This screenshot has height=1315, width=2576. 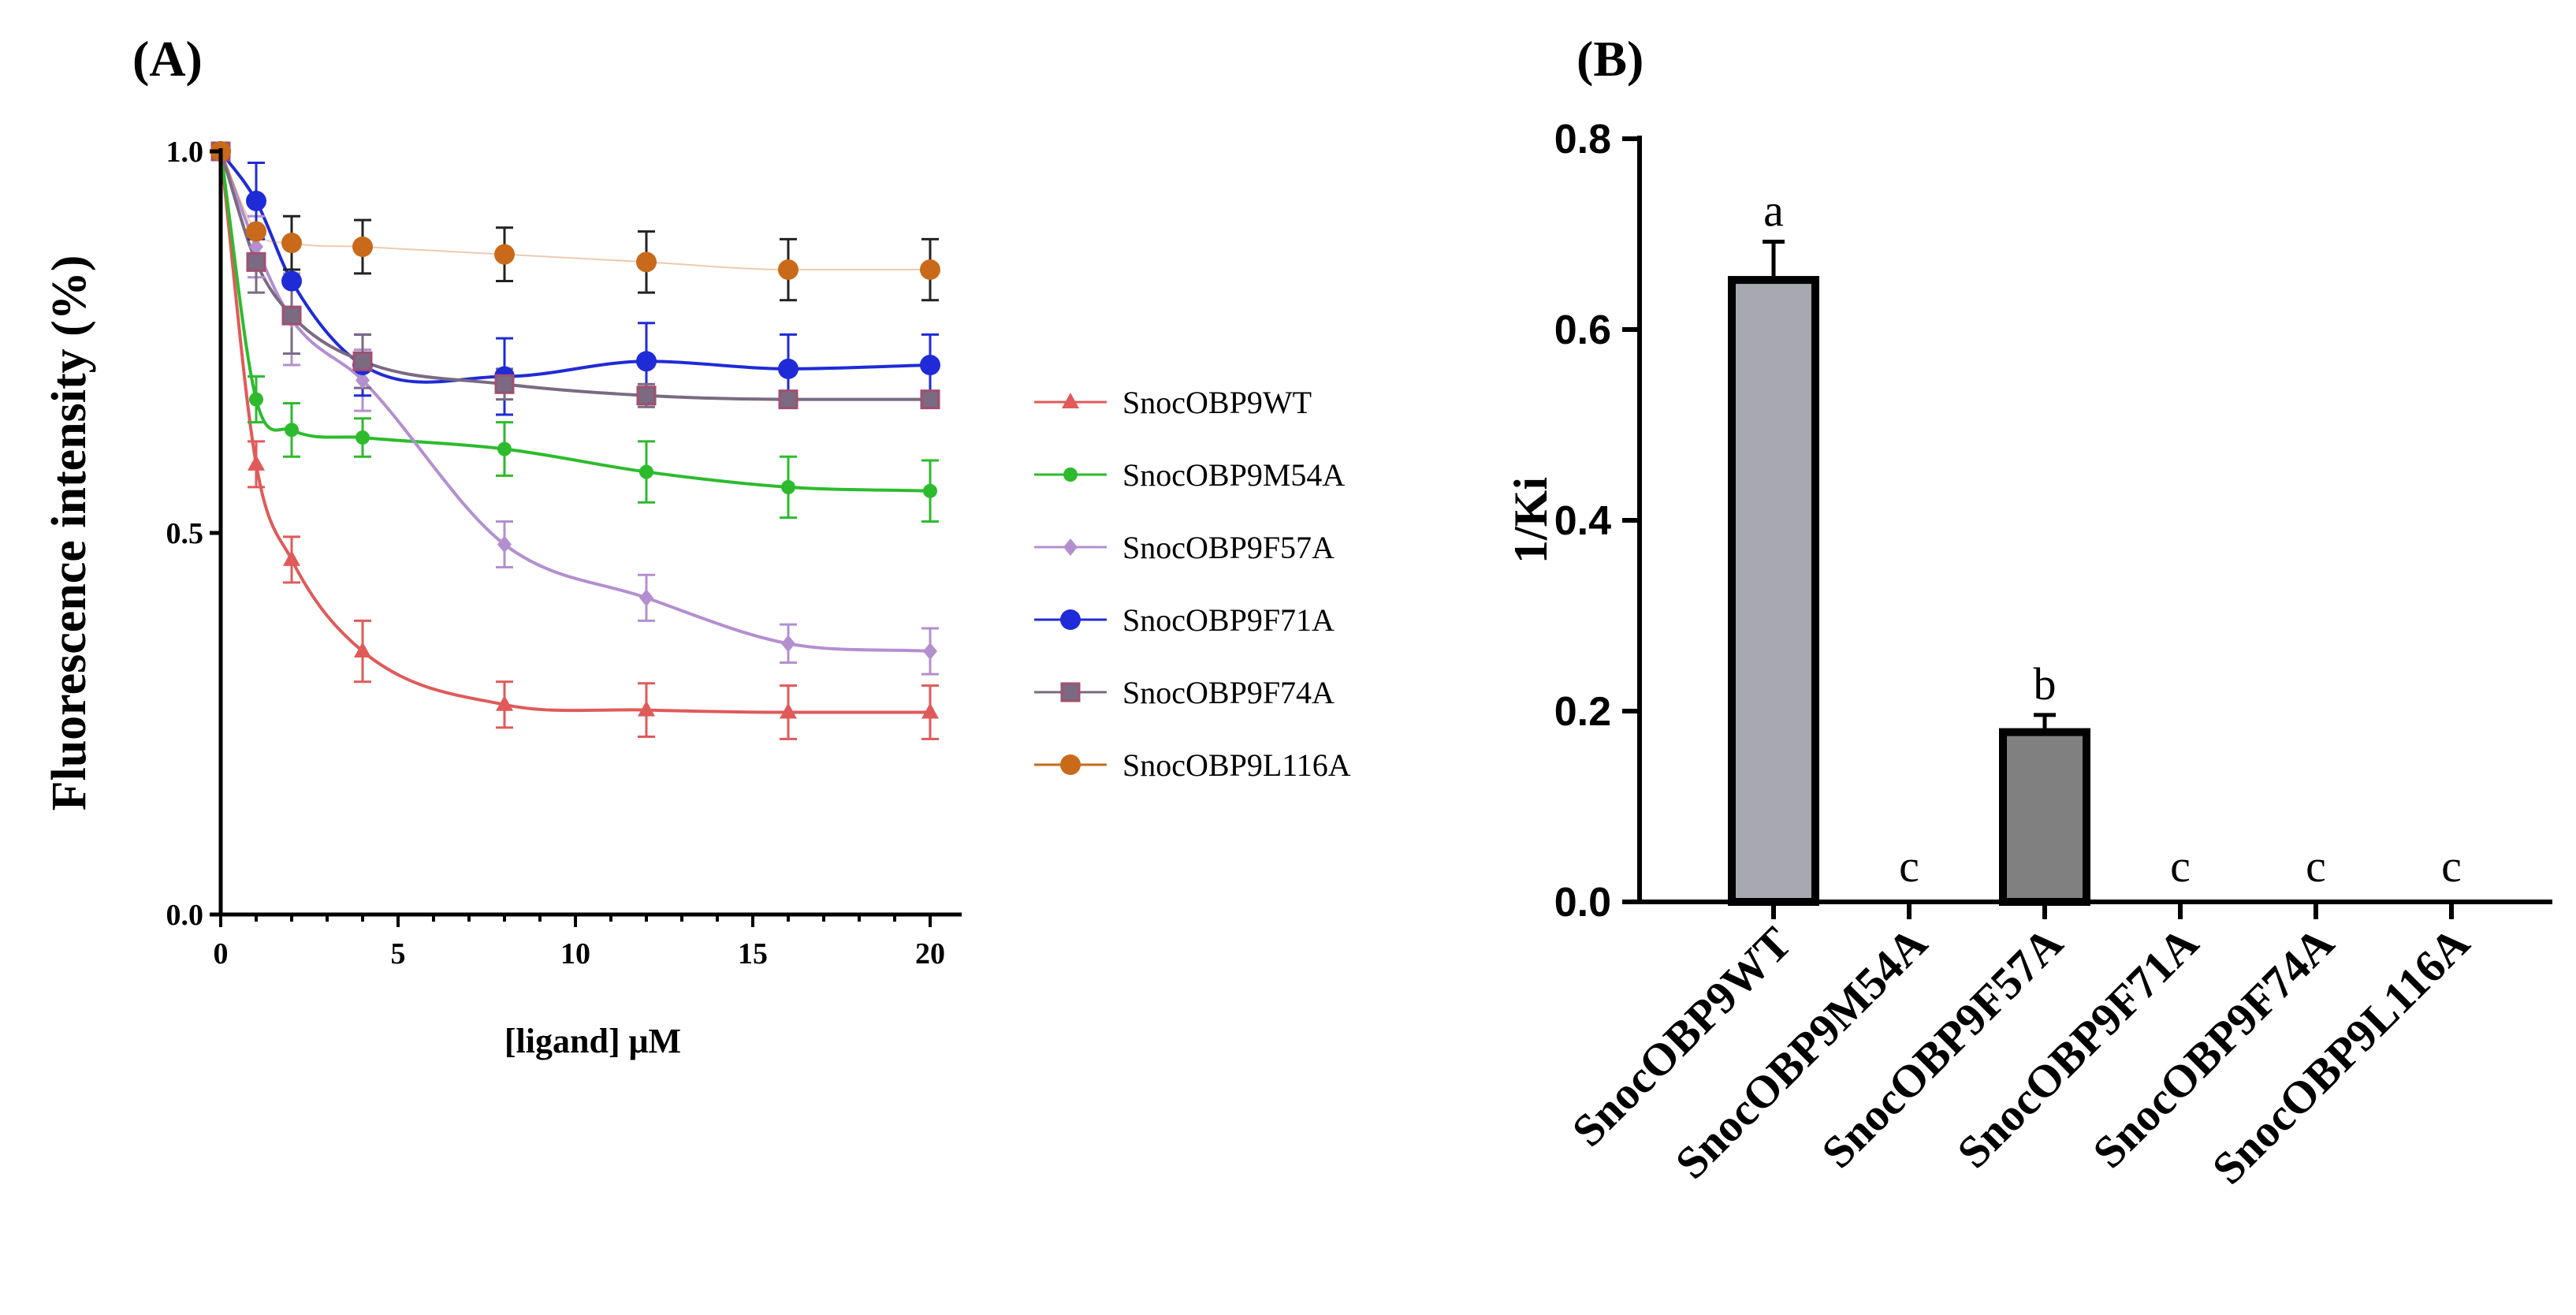 What do you see at coordinates (2077, 1048) in the screenshot?
I see `category-label: SnocOBP9F71A` at bounding box center [2077, 1048].